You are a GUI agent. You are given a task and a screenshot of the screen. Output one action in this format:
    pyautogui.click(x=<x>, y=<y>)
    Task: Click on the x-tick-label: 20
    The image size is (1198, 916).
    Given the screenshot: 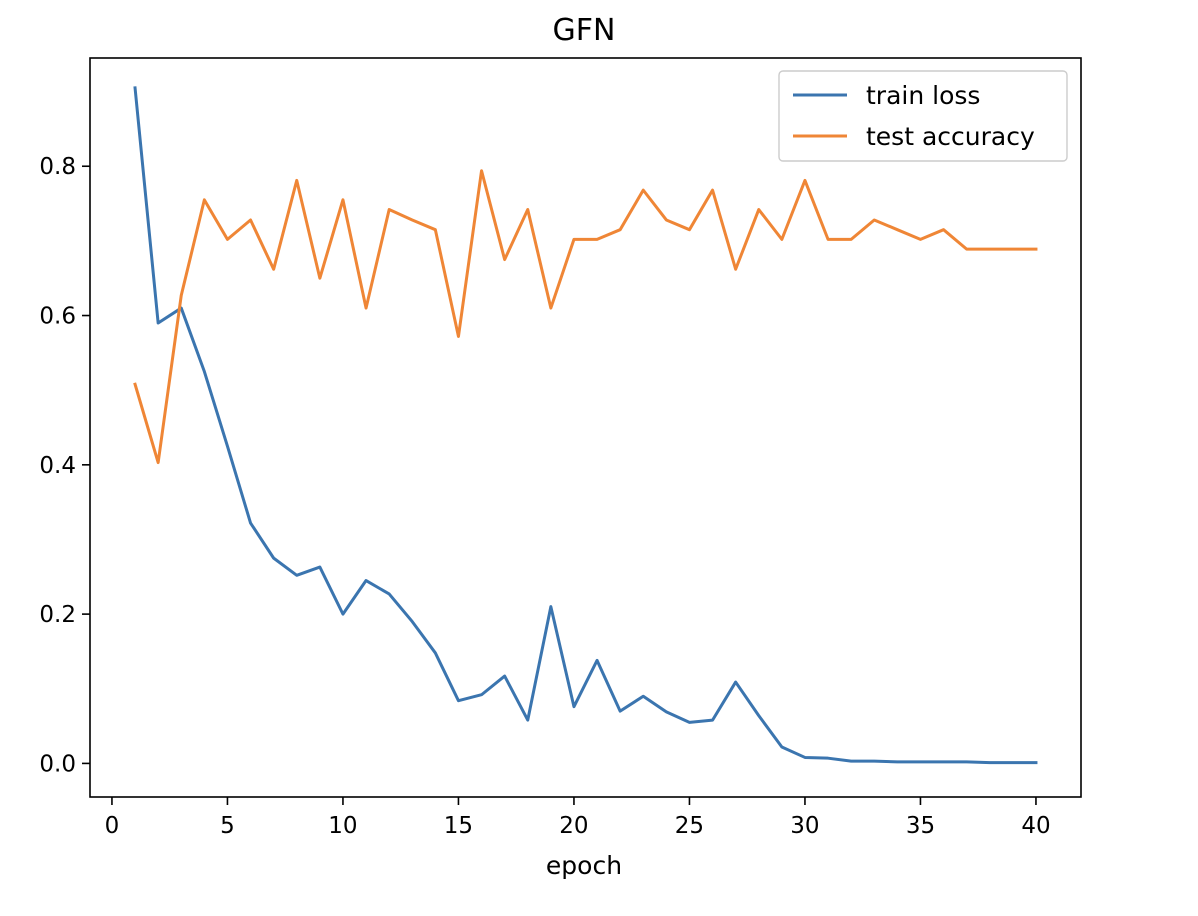 What is the action you would take?
    pyautogui.click(x=573, y=826)
    